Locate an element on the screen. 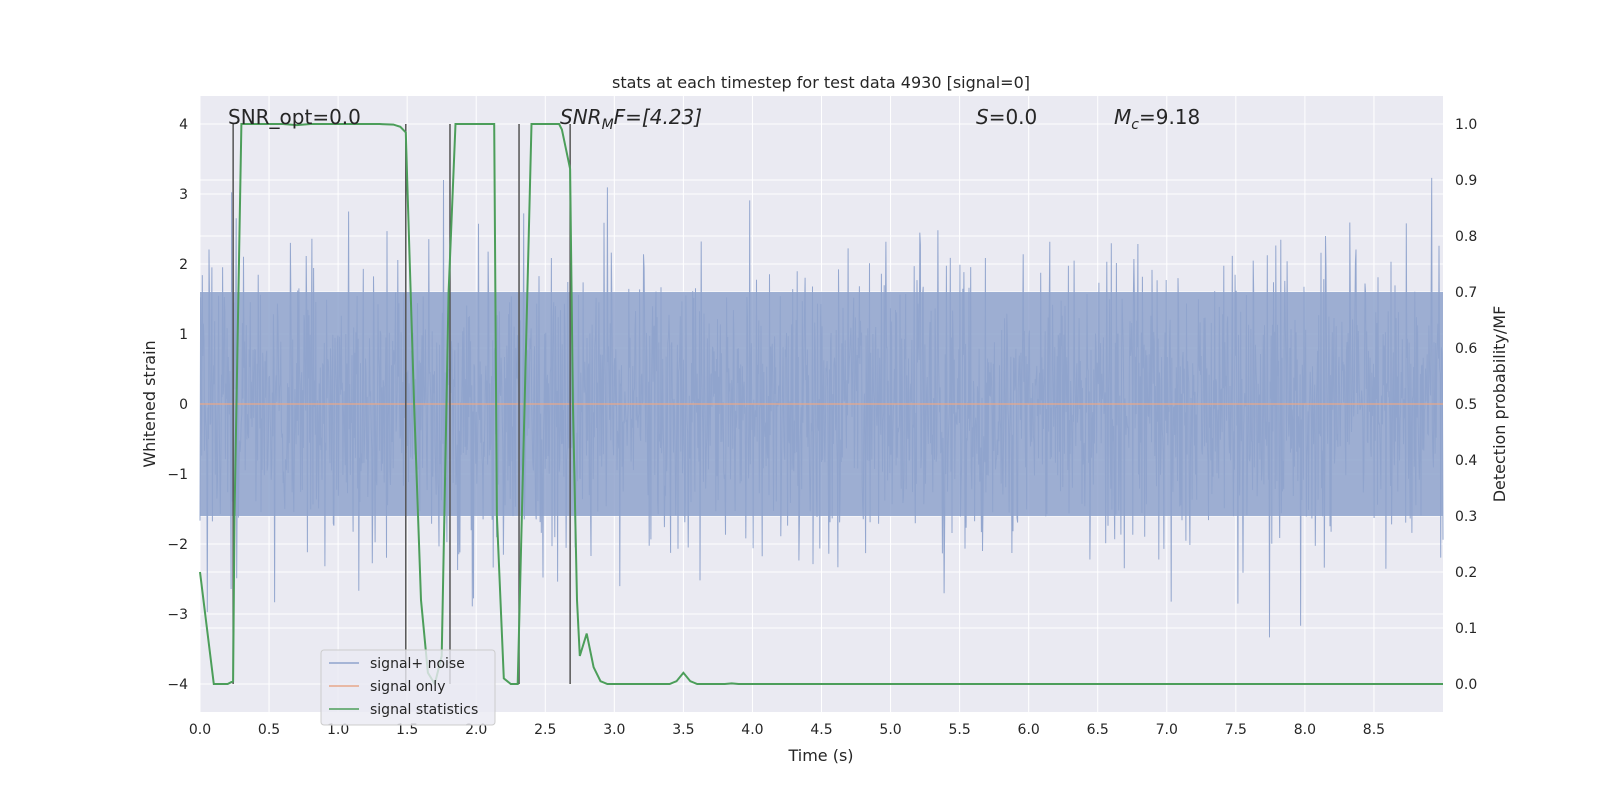 This screenshot has width=1600, height=800. x-tick-label: 6.0 is located at coordinates (1029, 730).